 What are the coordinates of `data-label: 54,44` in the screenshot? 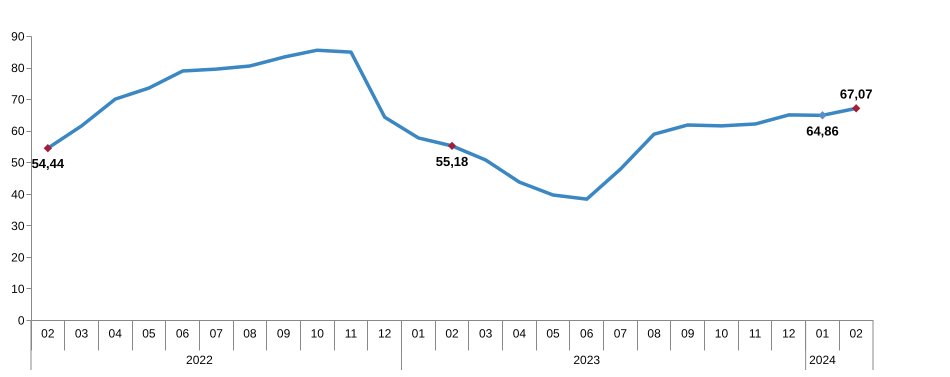 It's located at (48, 164).